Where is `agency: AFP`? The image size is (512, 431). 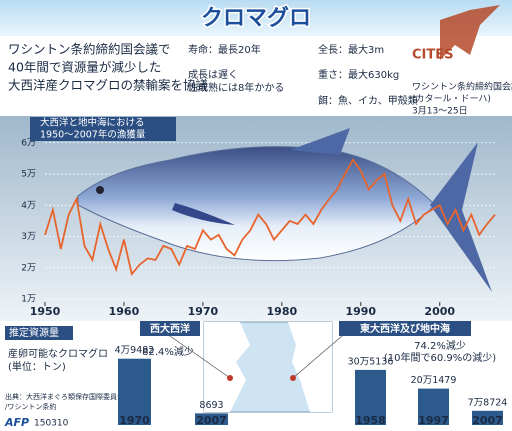 agency: AFP is located at coordinates (16, 422).